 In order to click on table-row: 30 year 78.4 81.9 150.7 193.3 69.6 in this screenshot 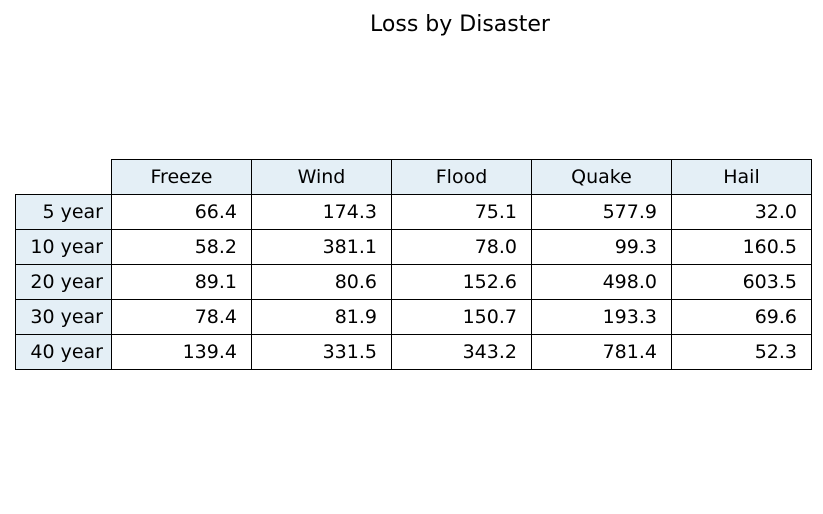, I will do `click(413, 317)`.